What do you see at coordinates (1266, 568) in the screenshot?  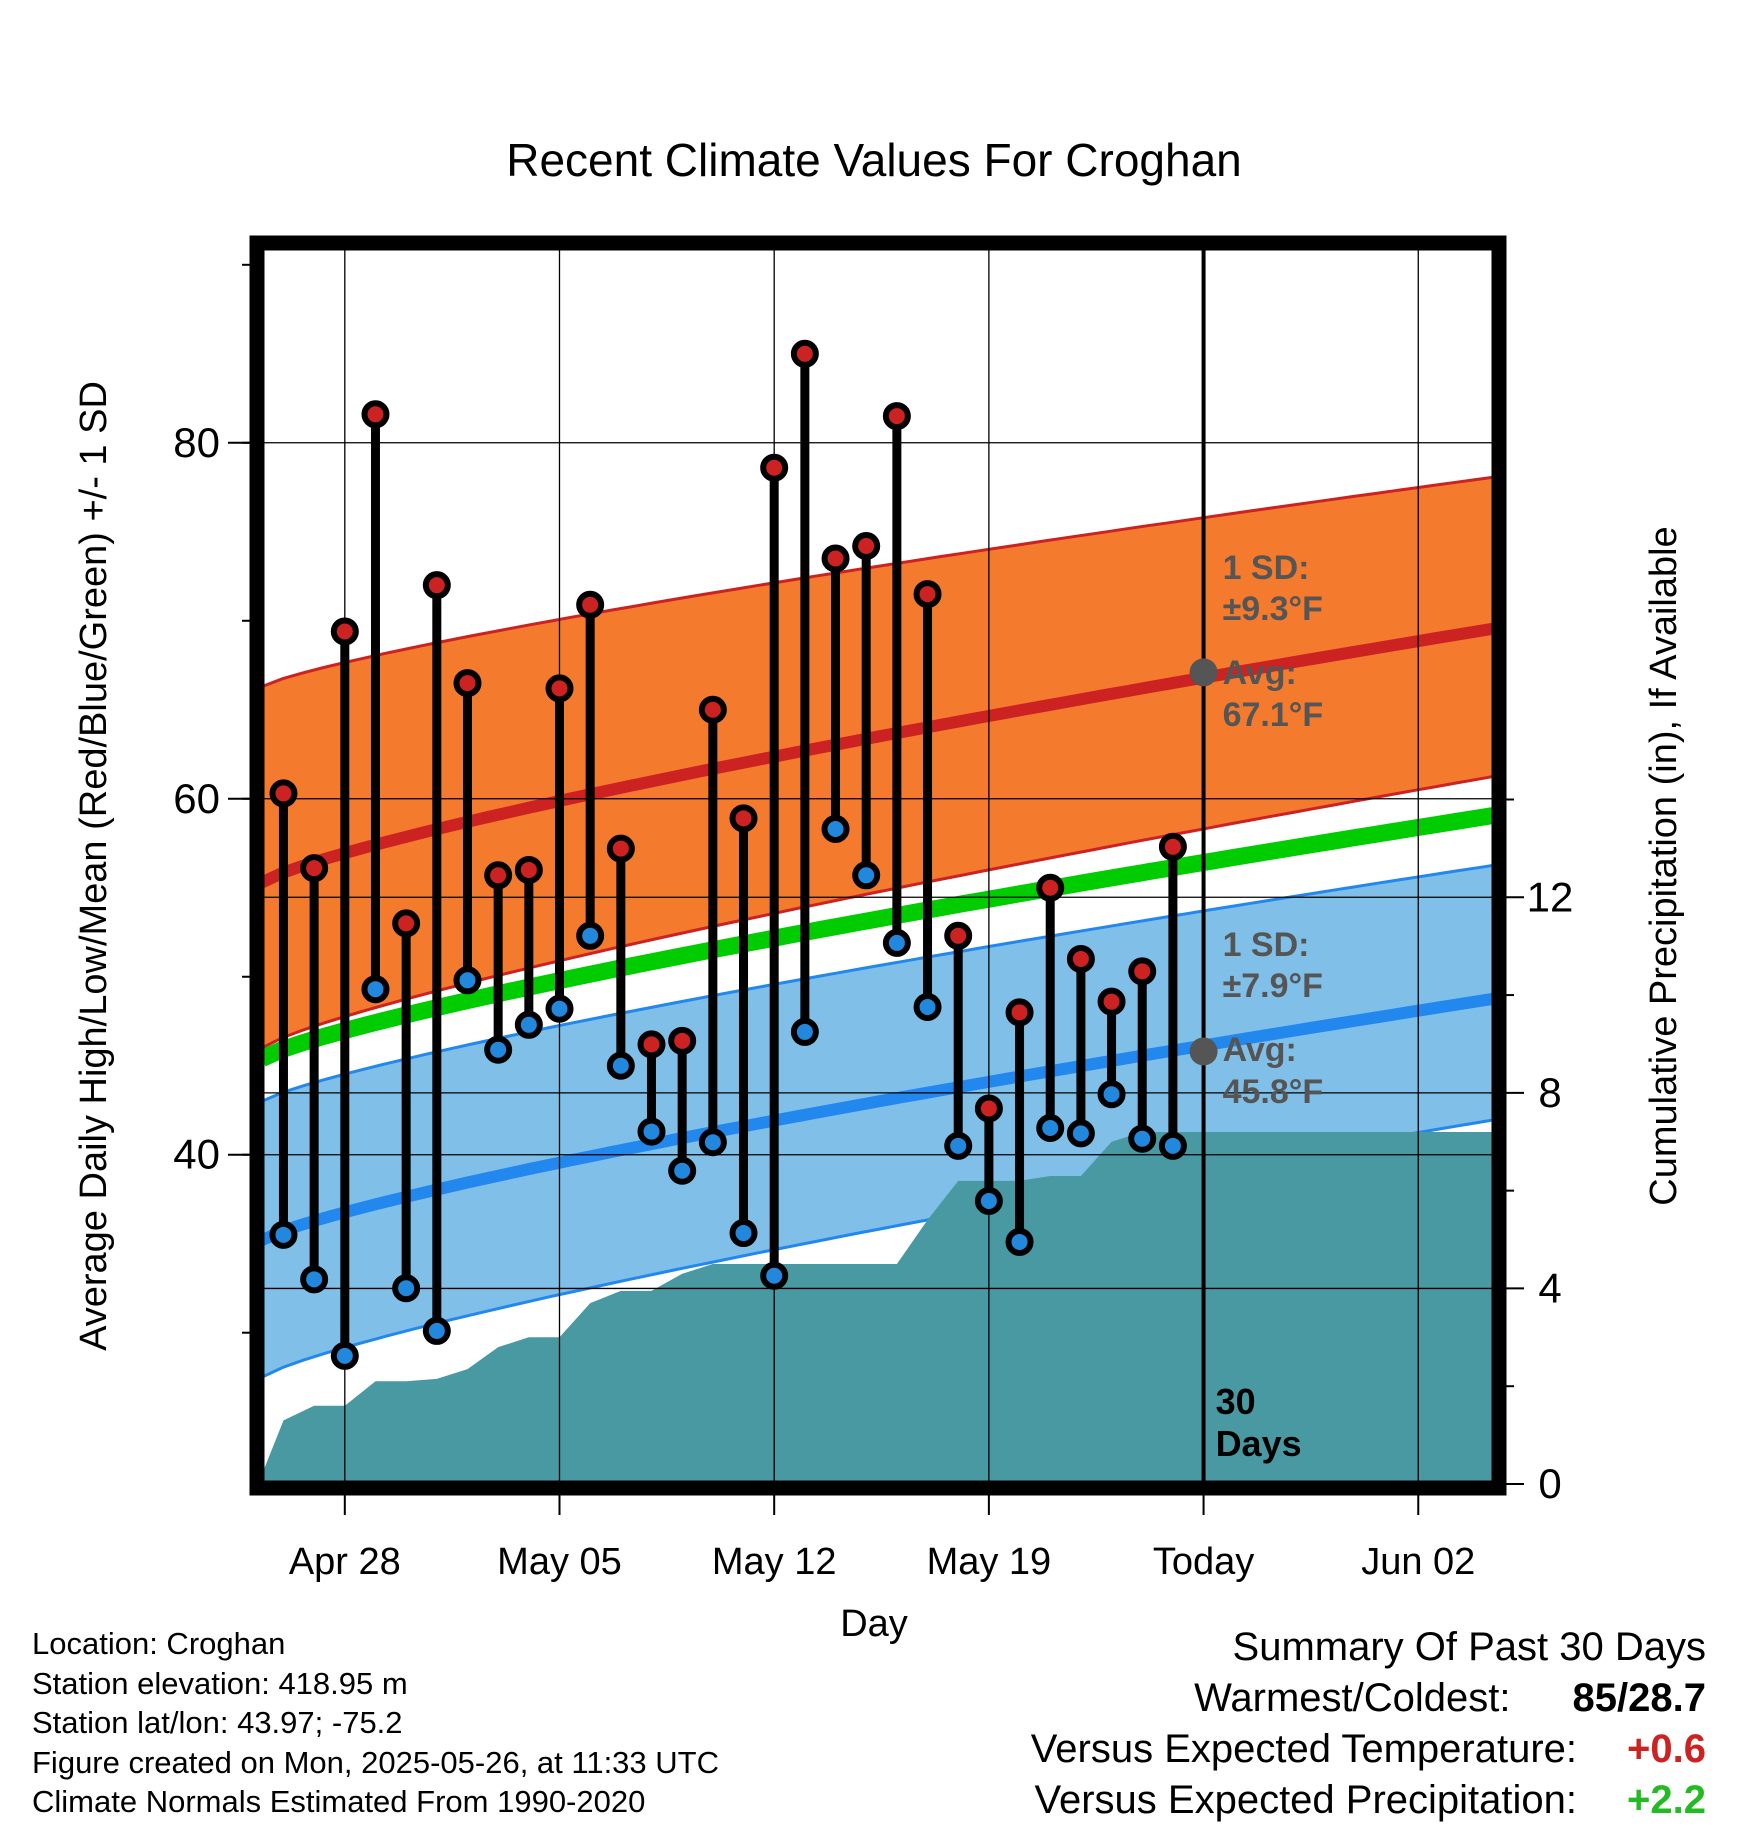 I see `high-sd-label: 1 SD:` at bounding box center [1266, 568].